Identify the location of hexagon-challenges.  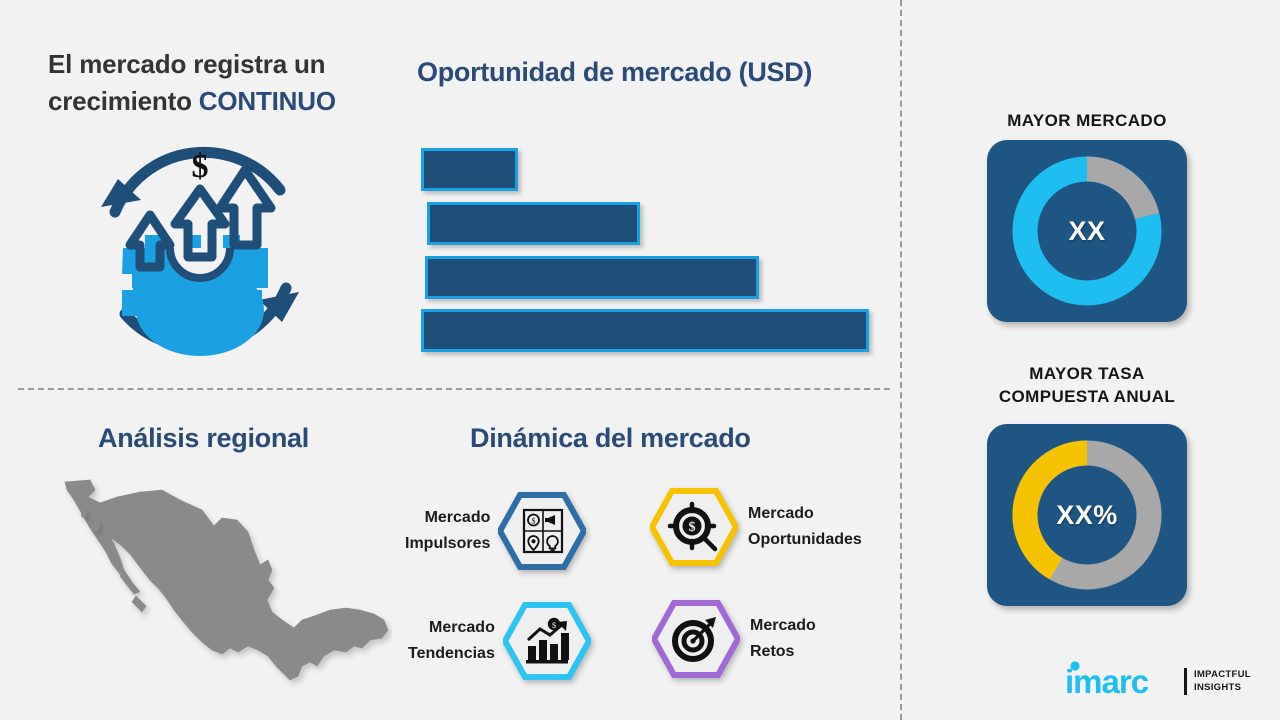
(696, 639).